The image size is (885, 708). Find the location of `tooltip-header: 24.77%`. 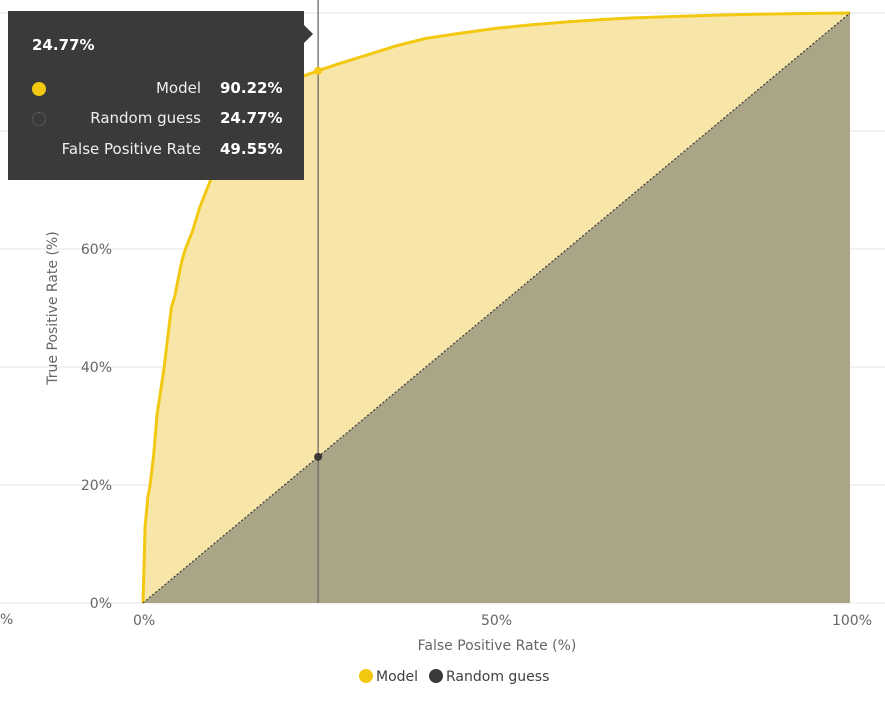

tooltip-header: 24.77% is located at coordinates (63, 45).